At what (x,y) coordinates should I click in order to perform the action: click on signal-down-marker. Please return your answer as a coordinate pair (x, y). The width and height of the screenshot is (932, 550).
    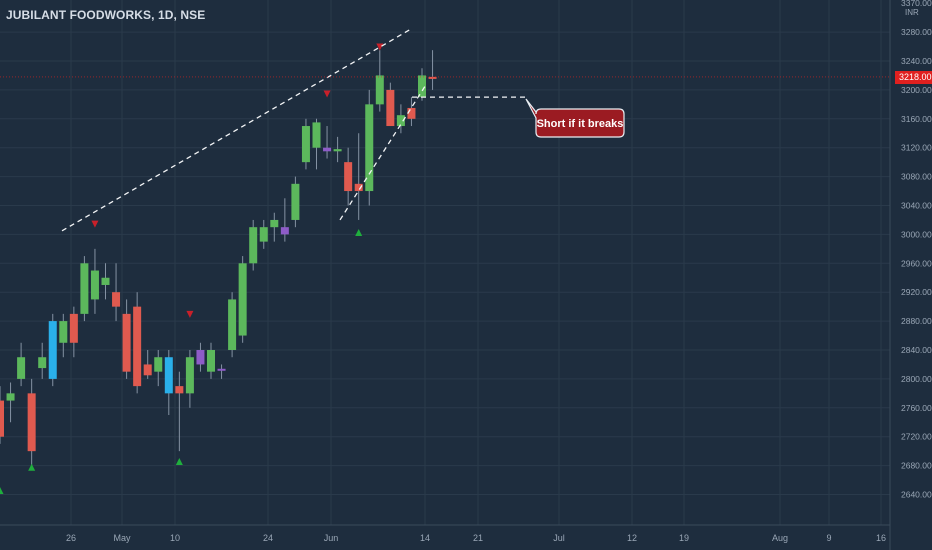
    Looking at the image, I should click on (190, 314).